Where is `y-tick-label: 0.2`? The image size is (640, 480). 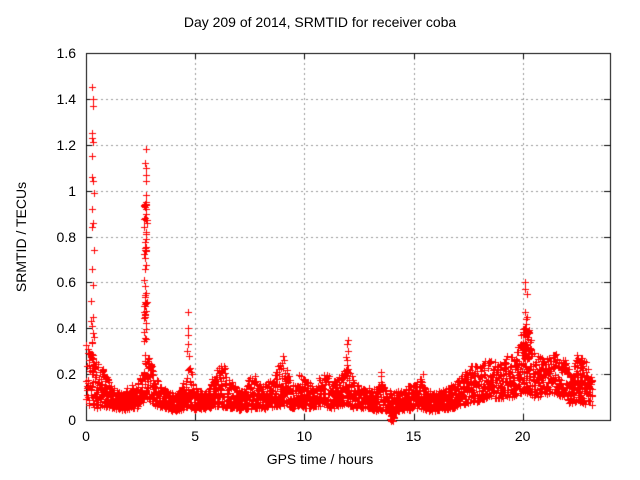 y-tick-label: 0.2 is located at coordinates (66, 374).